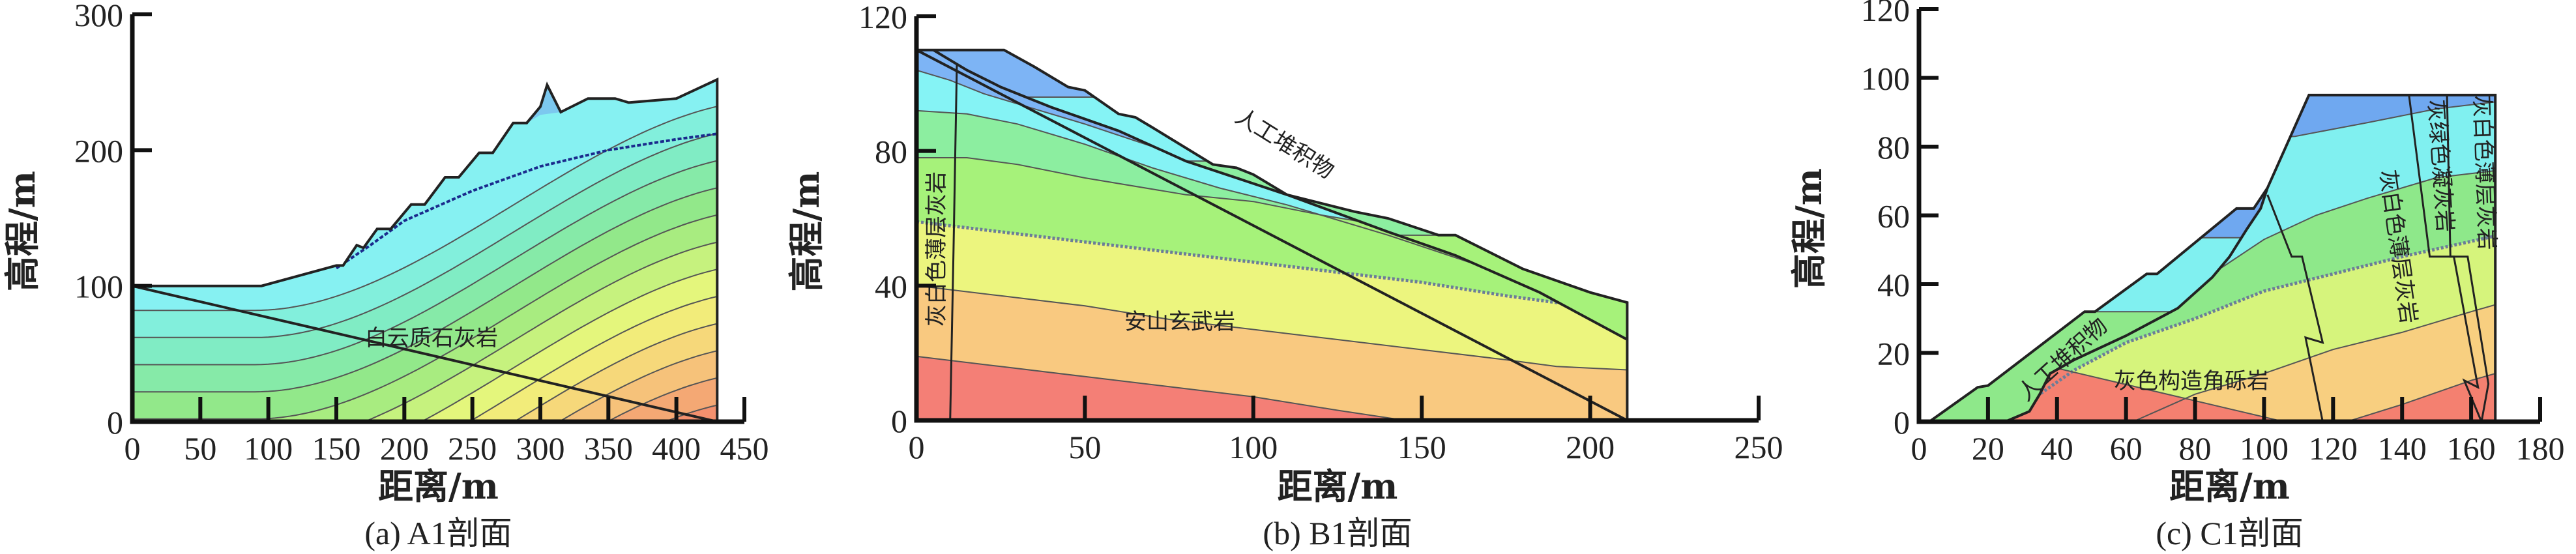 This screenshot has width=2576, height=554. What do you see at coordinates (2402, 448) in the screenshot?
I see `x-tick-label: 140` at bounding box center [2402, 448].